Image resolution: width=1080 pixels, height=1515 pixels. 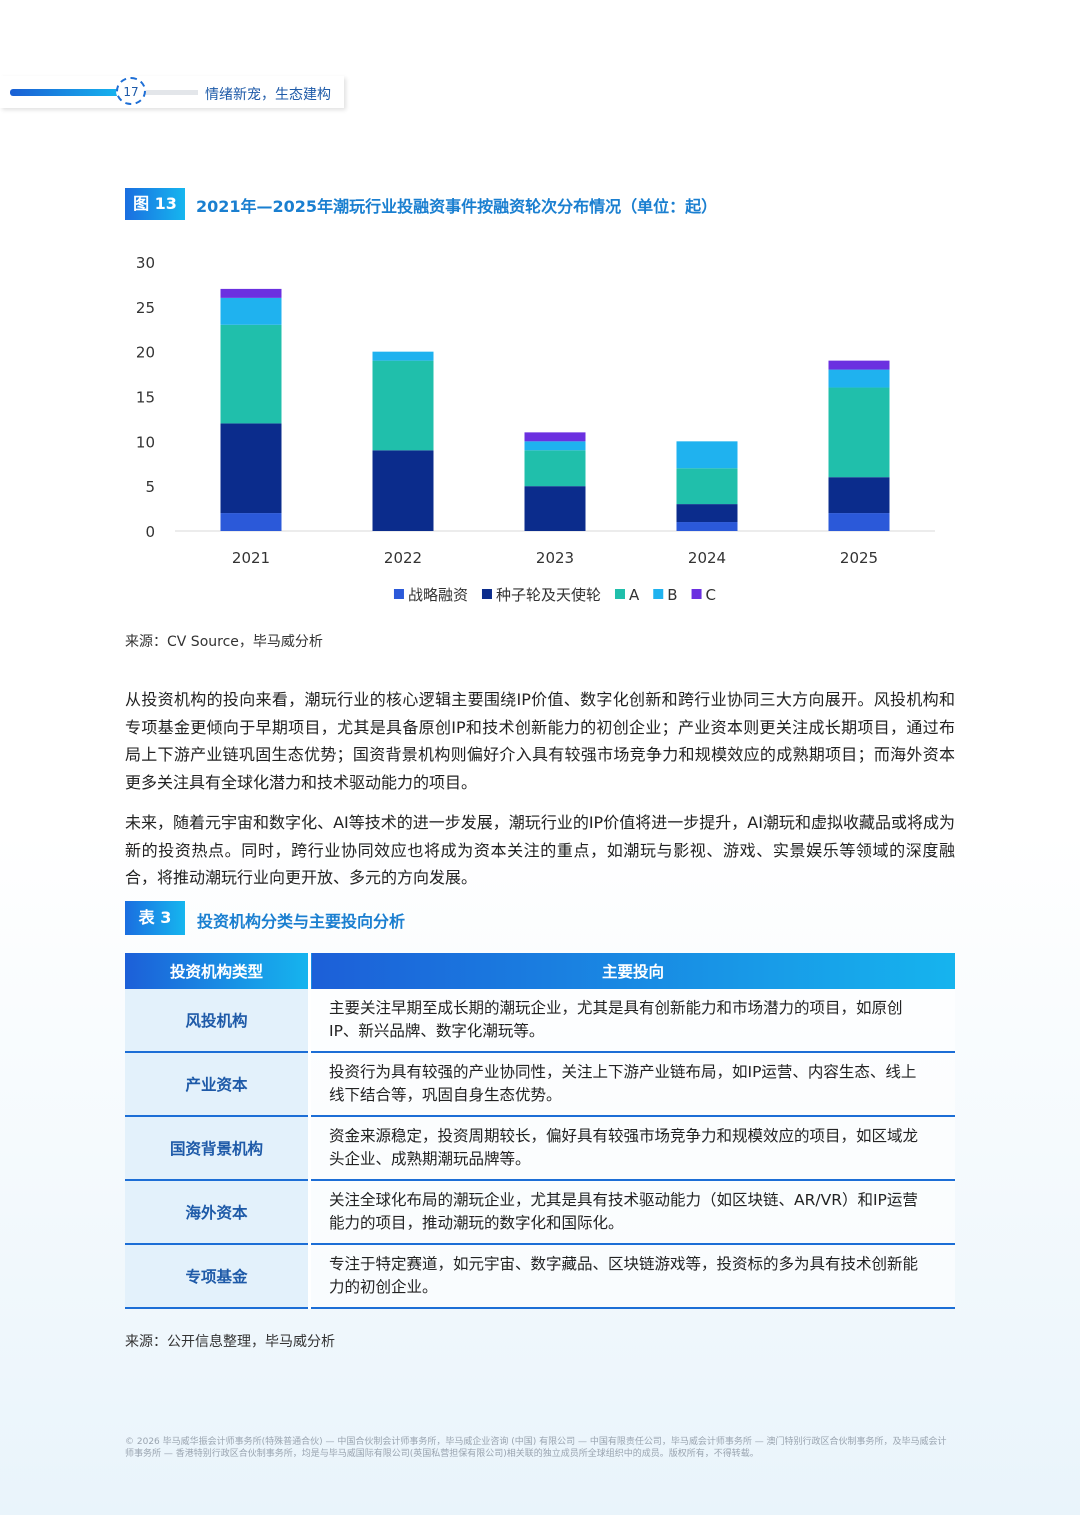 I want to click on header-line, so click(x=169, y=92).